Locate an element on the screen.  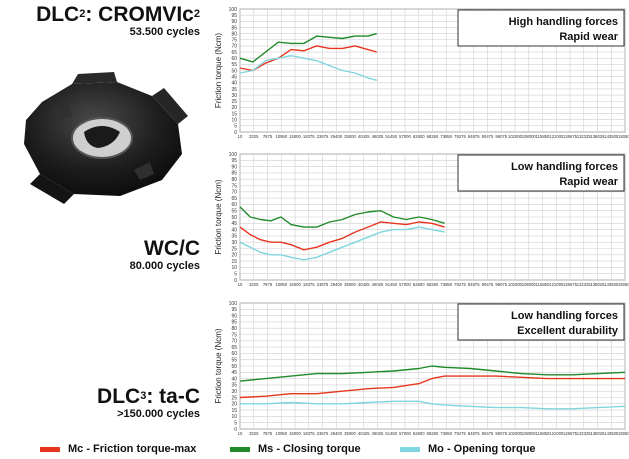
annotation-text: Low handling forces is located at coordinates (564, 316).